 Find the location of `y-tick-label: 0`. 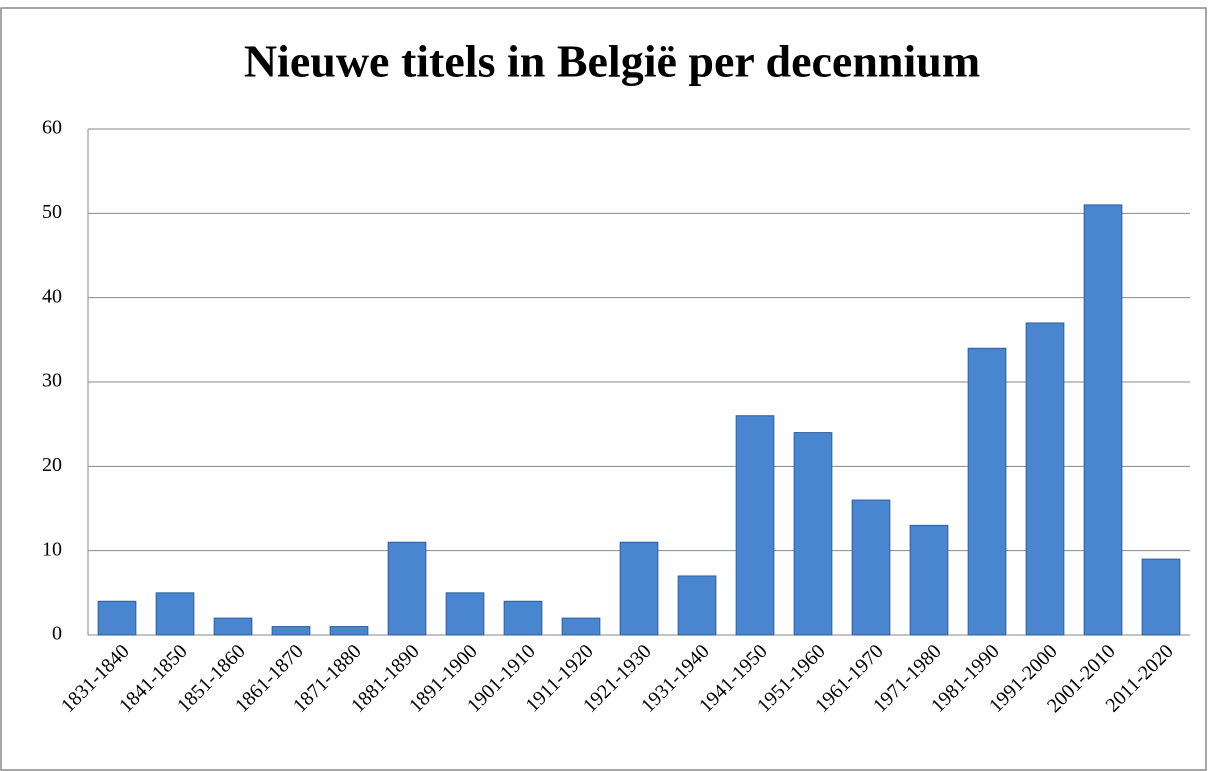

y-tick-label: 0 is located at coordinates (57, 634).